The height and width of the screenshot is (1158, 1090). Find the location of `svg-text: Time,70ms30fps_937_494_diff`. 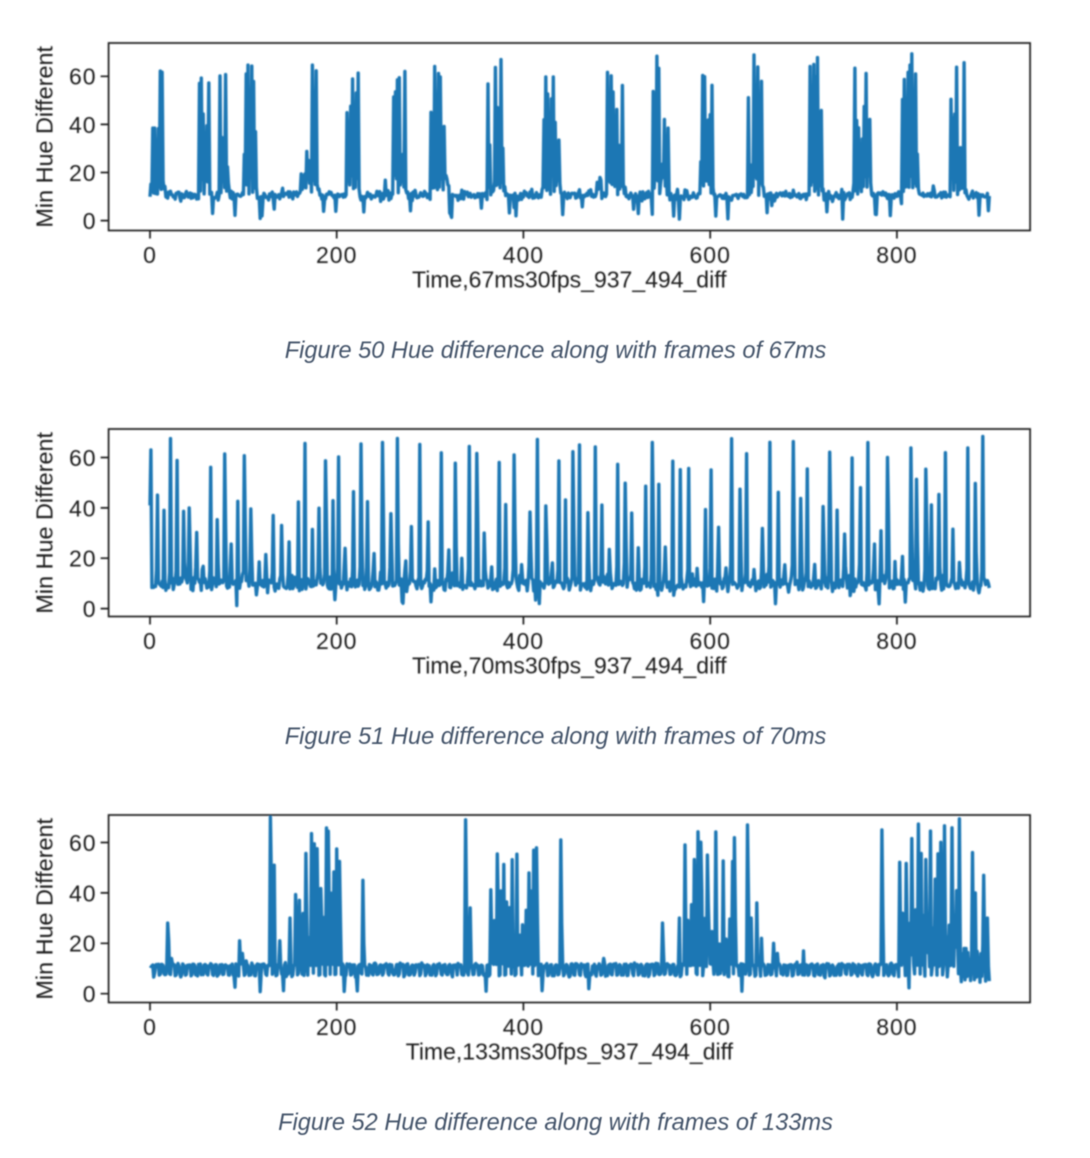

svg-text: Time,70ms30fps_937_494_diff is located at coordinates (569, 666).